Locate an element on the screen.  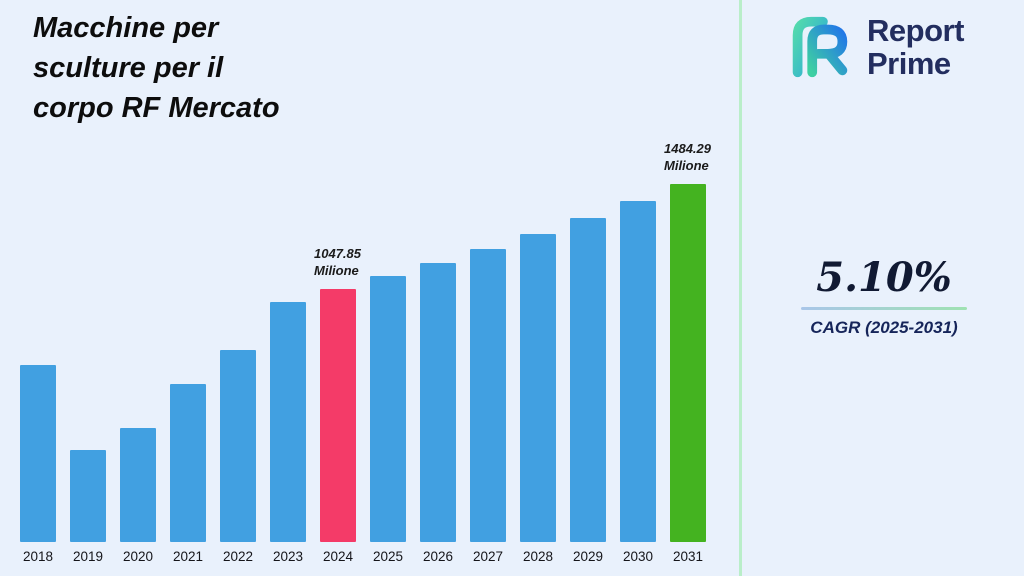
bar-cell-2026: 2026 is located at coordinates (438, 413).